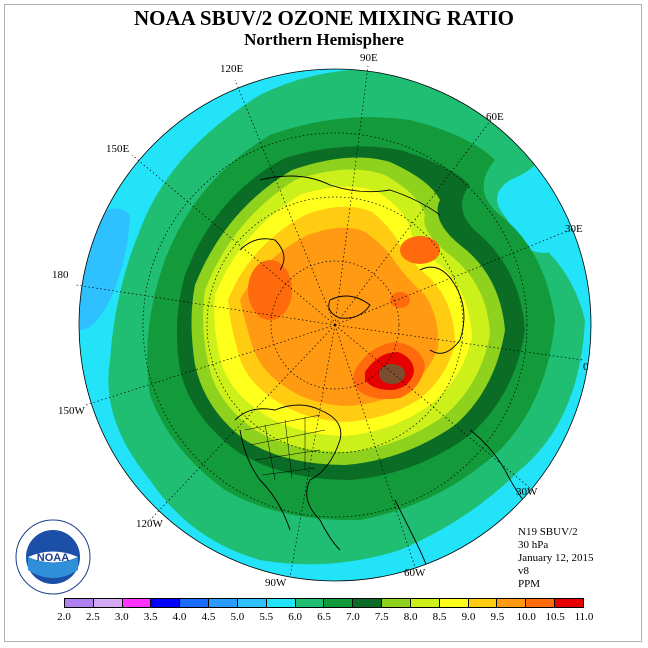 The image size is (648, 648). What do you see at coordinates (60, 275) in the screenshot?
I see `lon-label-180: 180` at bounding box center [60, 275].